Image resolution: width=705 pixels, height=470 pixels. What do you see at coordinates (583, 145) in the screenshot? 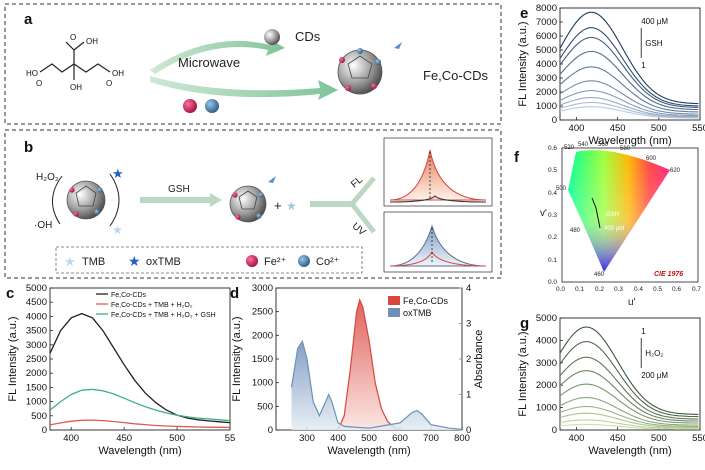
I see `cie-wl-540: 540` at bounding box center [583, 145].